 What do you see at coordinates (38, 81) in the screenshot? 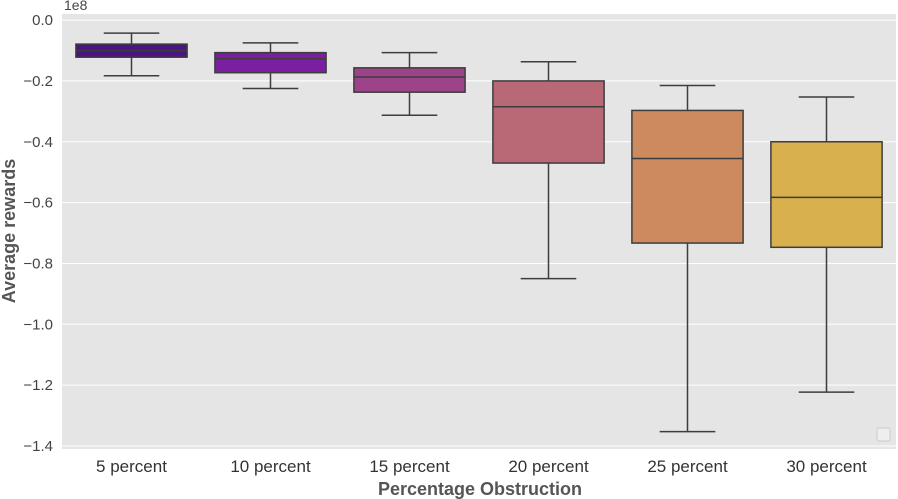
I see `y-tick-label: −0.2` at bounding box center [38, 81].